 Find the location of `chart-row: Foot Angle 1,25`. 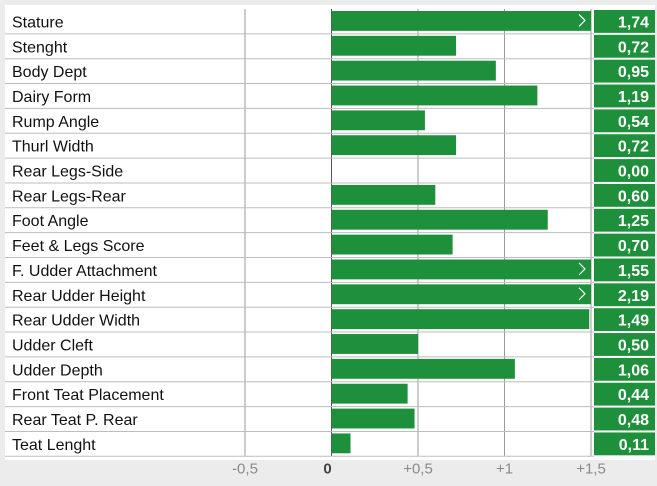

chart-row: Foot Angle 1,25 is located at coordinates (330, 221).